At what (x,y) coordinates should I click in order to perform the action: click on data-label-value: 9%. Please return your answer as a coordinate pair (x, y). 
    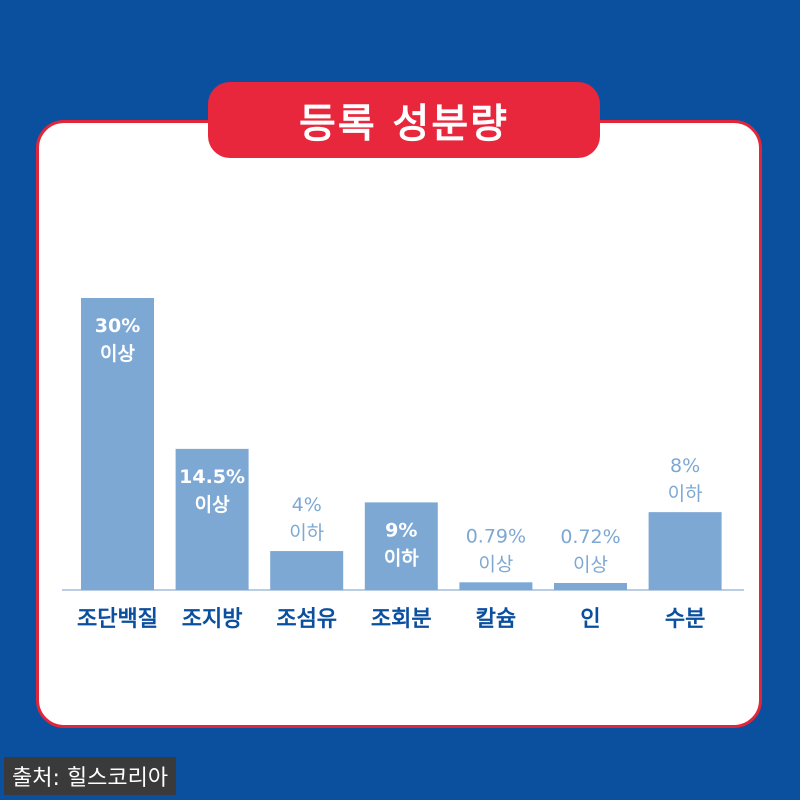
    Looking at the image, I should click on (401, 530).